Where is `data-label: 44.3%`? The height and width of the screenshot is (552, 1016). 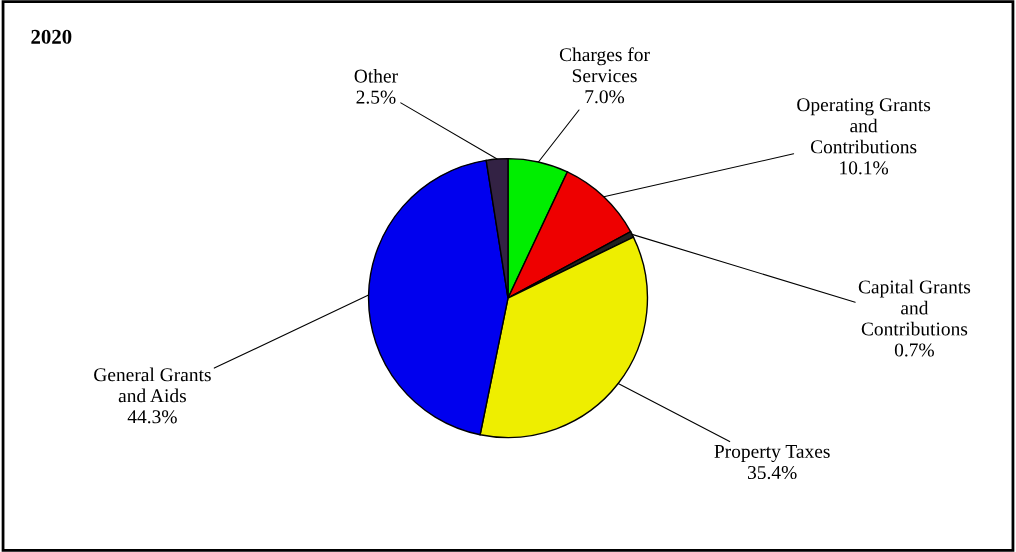 data-label: 44.3% is located at coordinates (152, 417).